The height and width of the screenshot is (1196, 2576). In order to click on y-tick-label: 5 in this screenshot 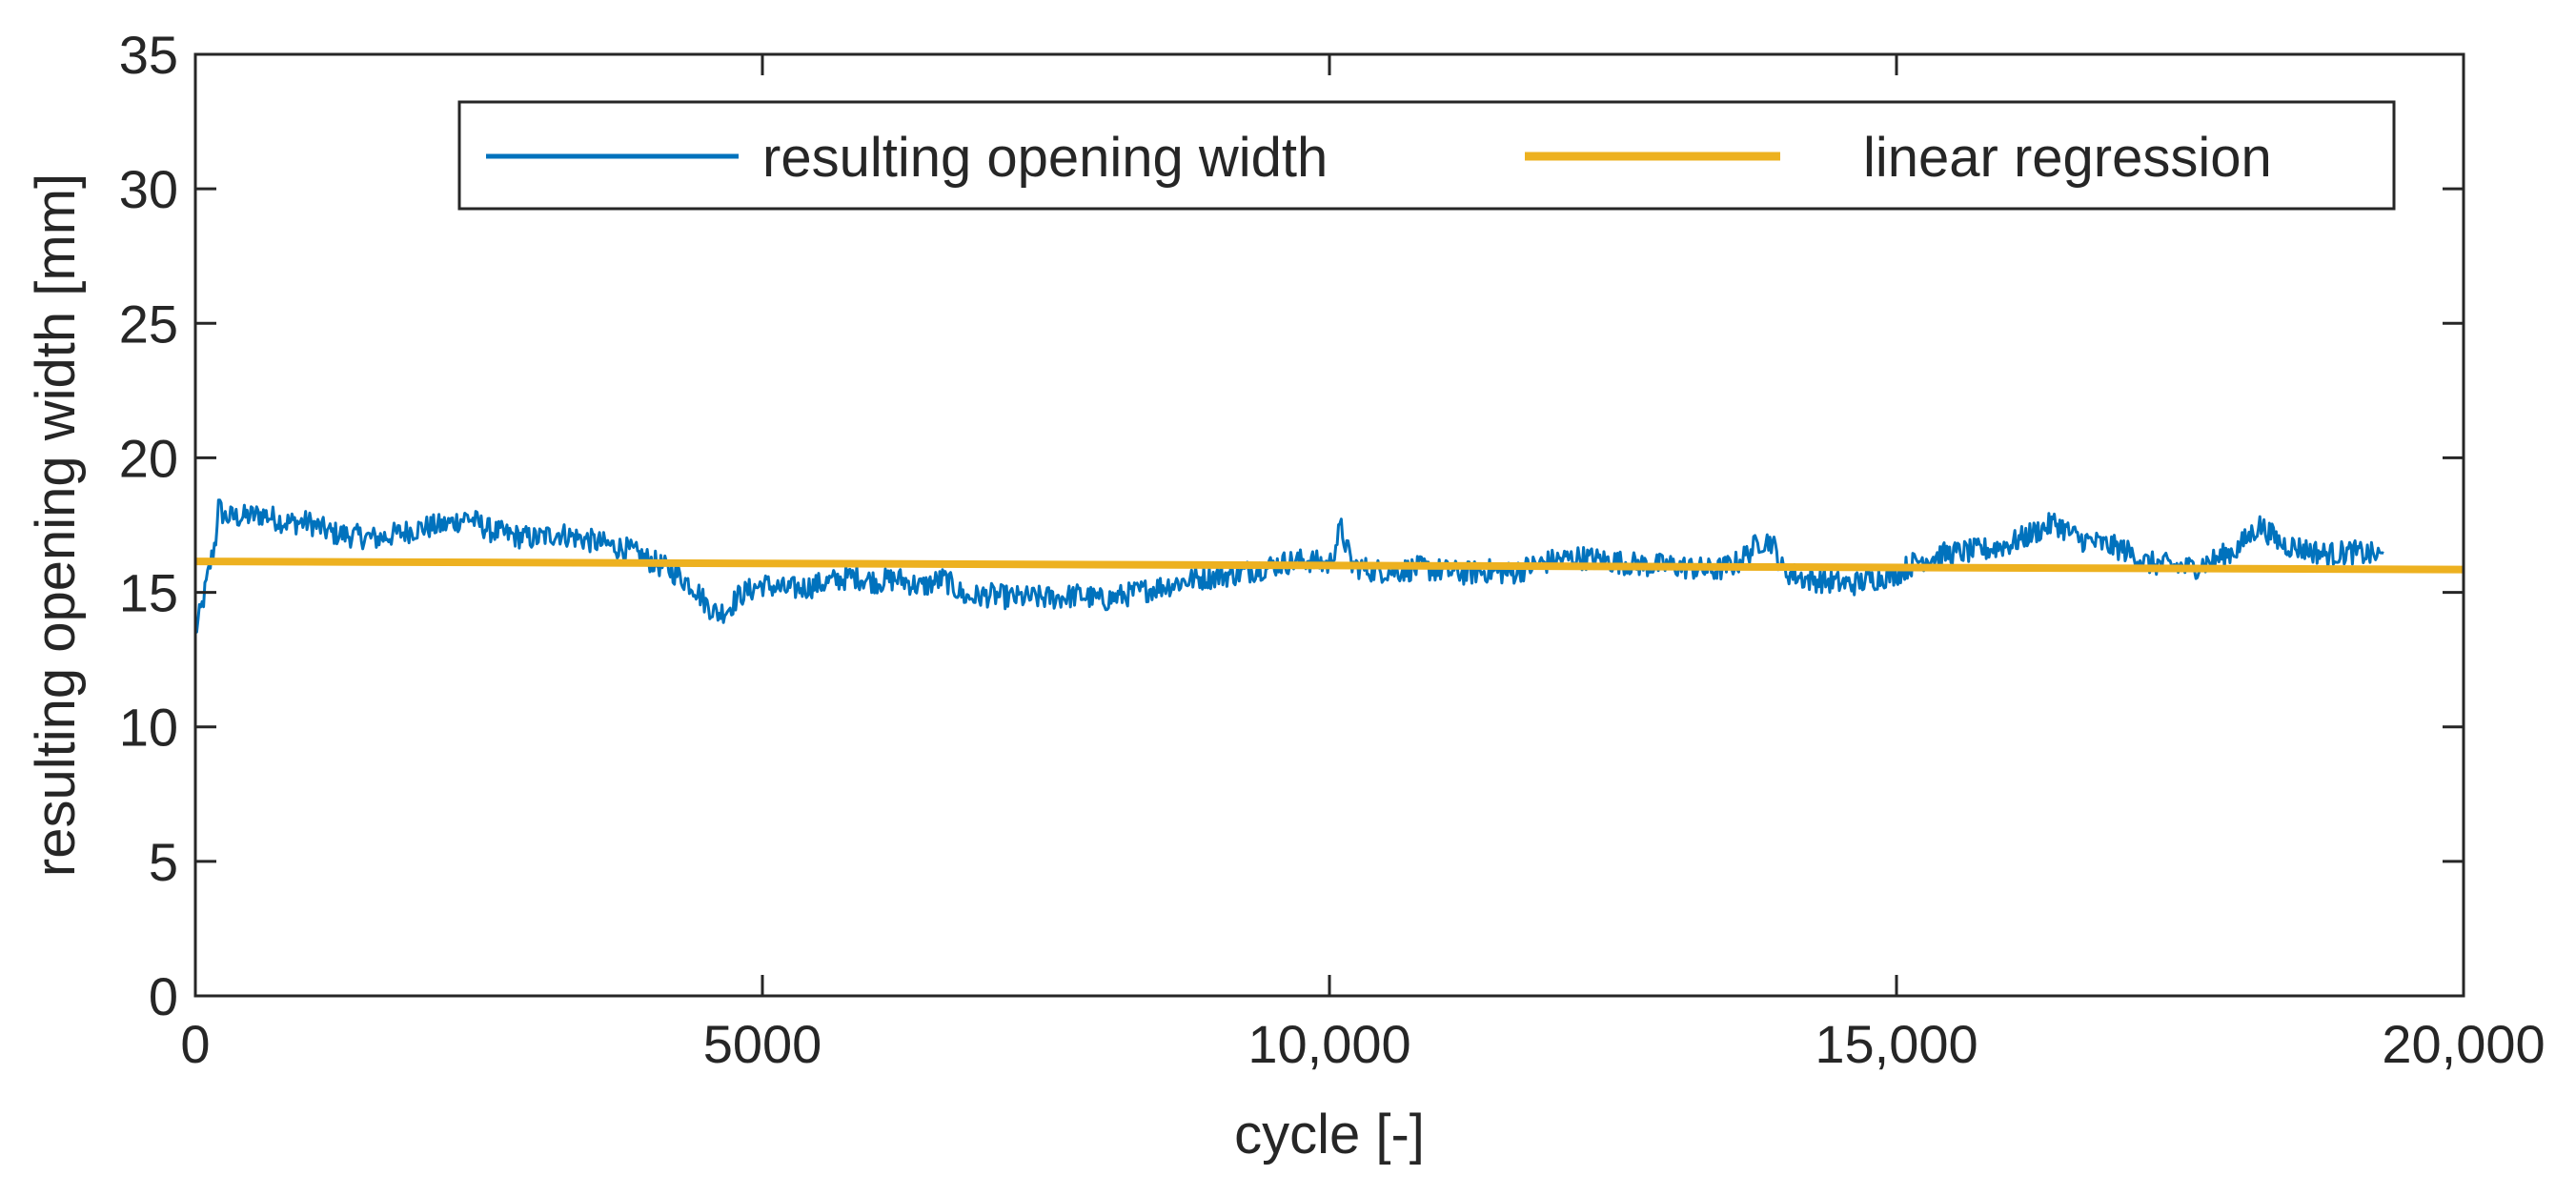, I will do `click(163, 862)`.